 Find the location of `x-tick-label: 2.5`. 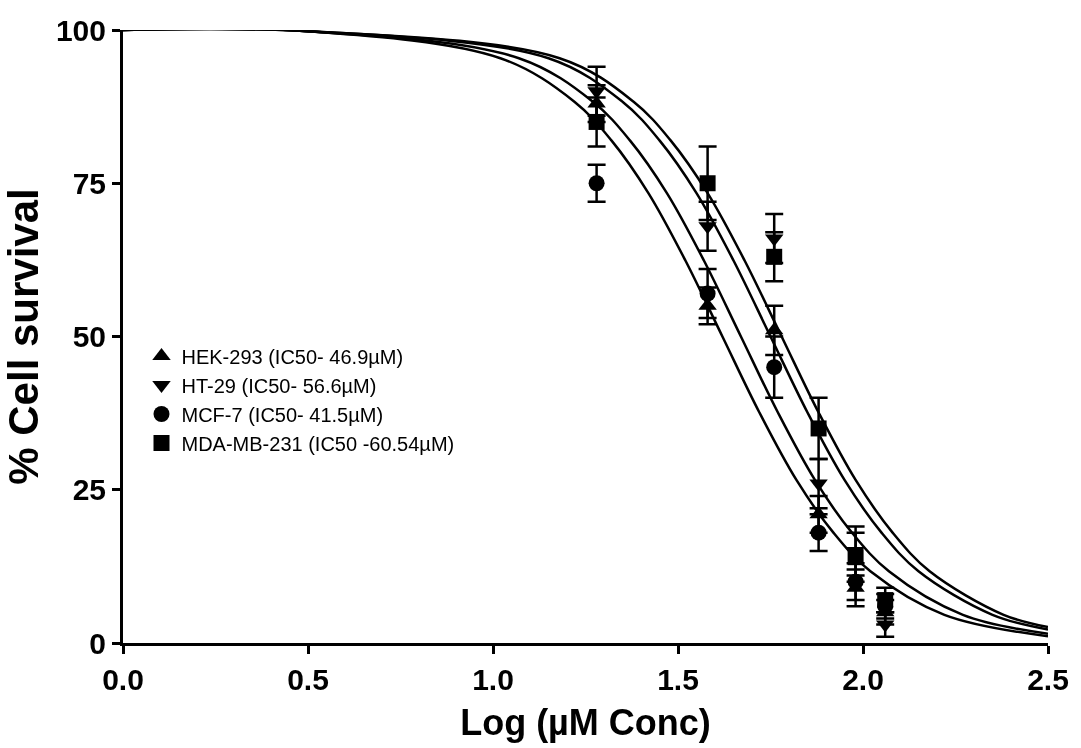

x-tick-label: 2.5 is located at coordinates (1048, 679).